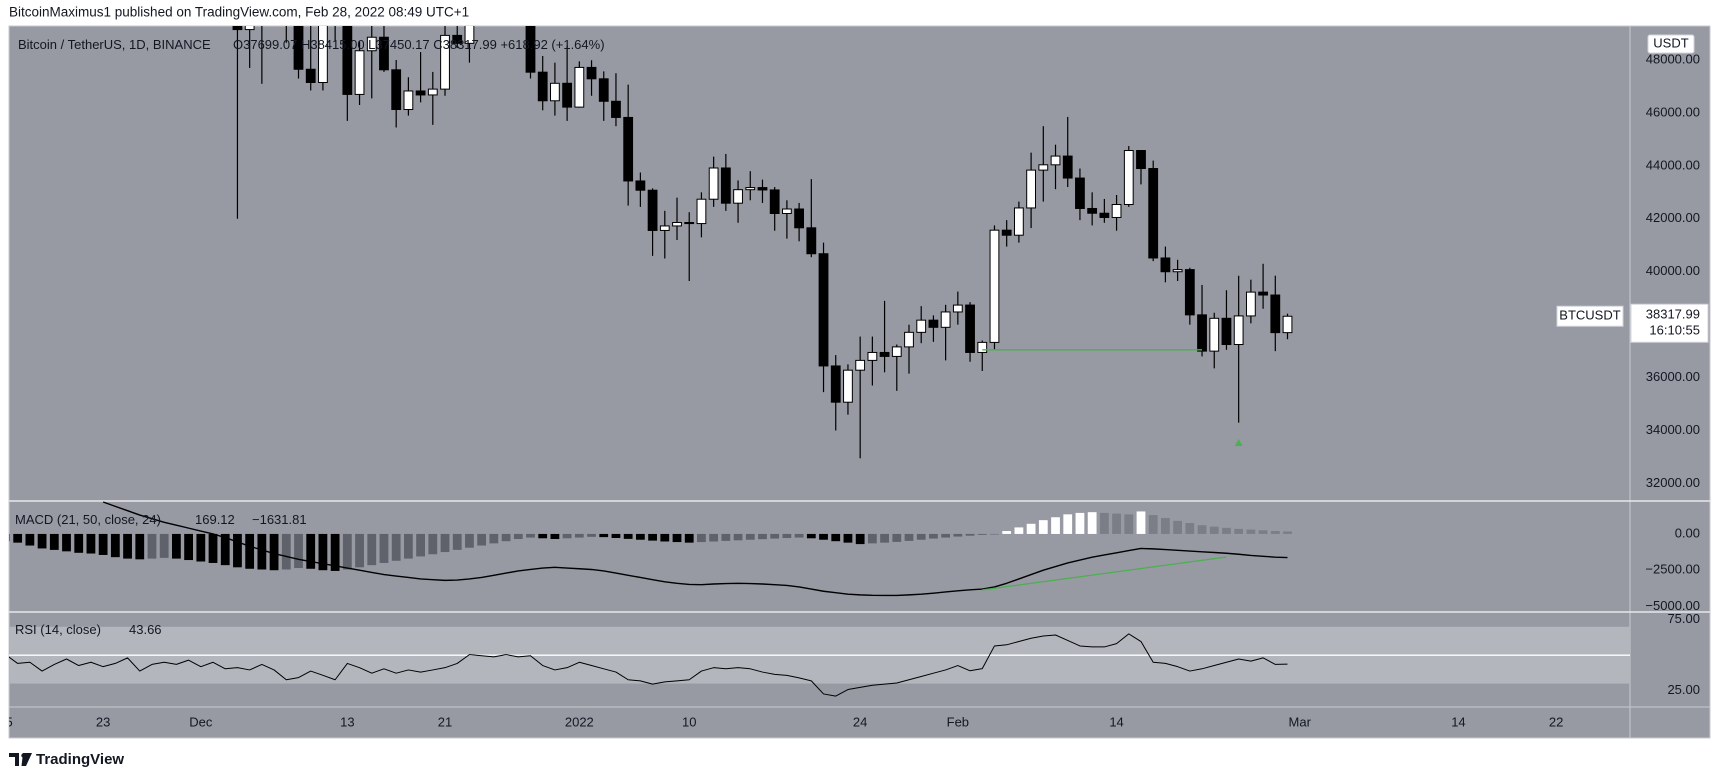 This screenshot has width=1719, height=779. I want to click on y-tick-label: 42000.00, so click(1673, 217).